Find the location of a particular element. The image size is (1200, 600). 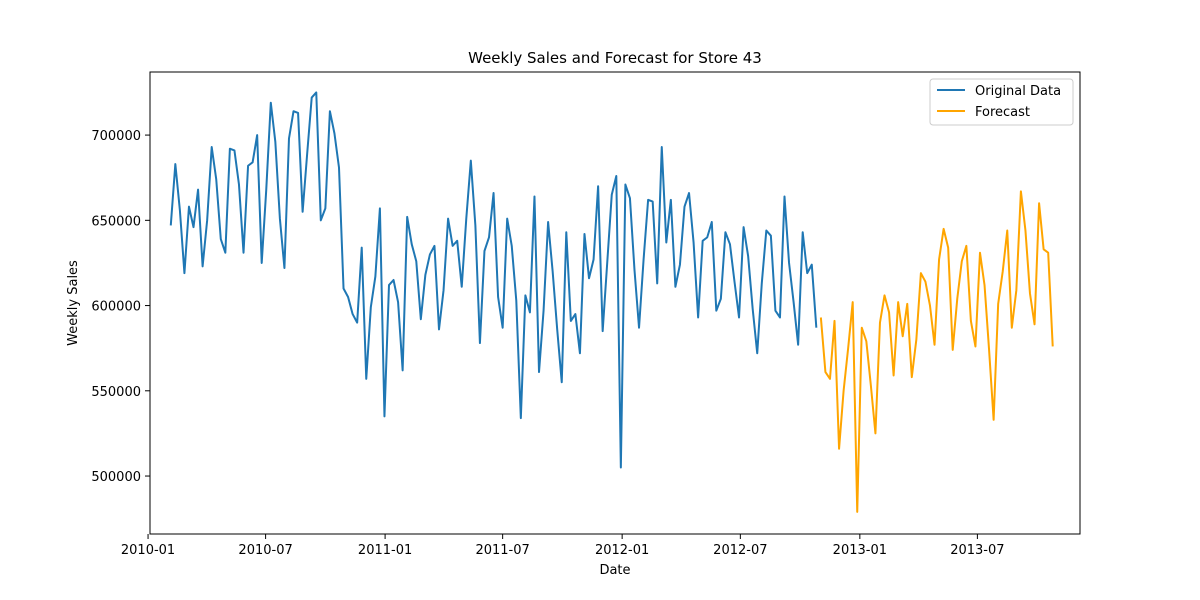

x-axis-label: Date is located at coordinates (614, 570).